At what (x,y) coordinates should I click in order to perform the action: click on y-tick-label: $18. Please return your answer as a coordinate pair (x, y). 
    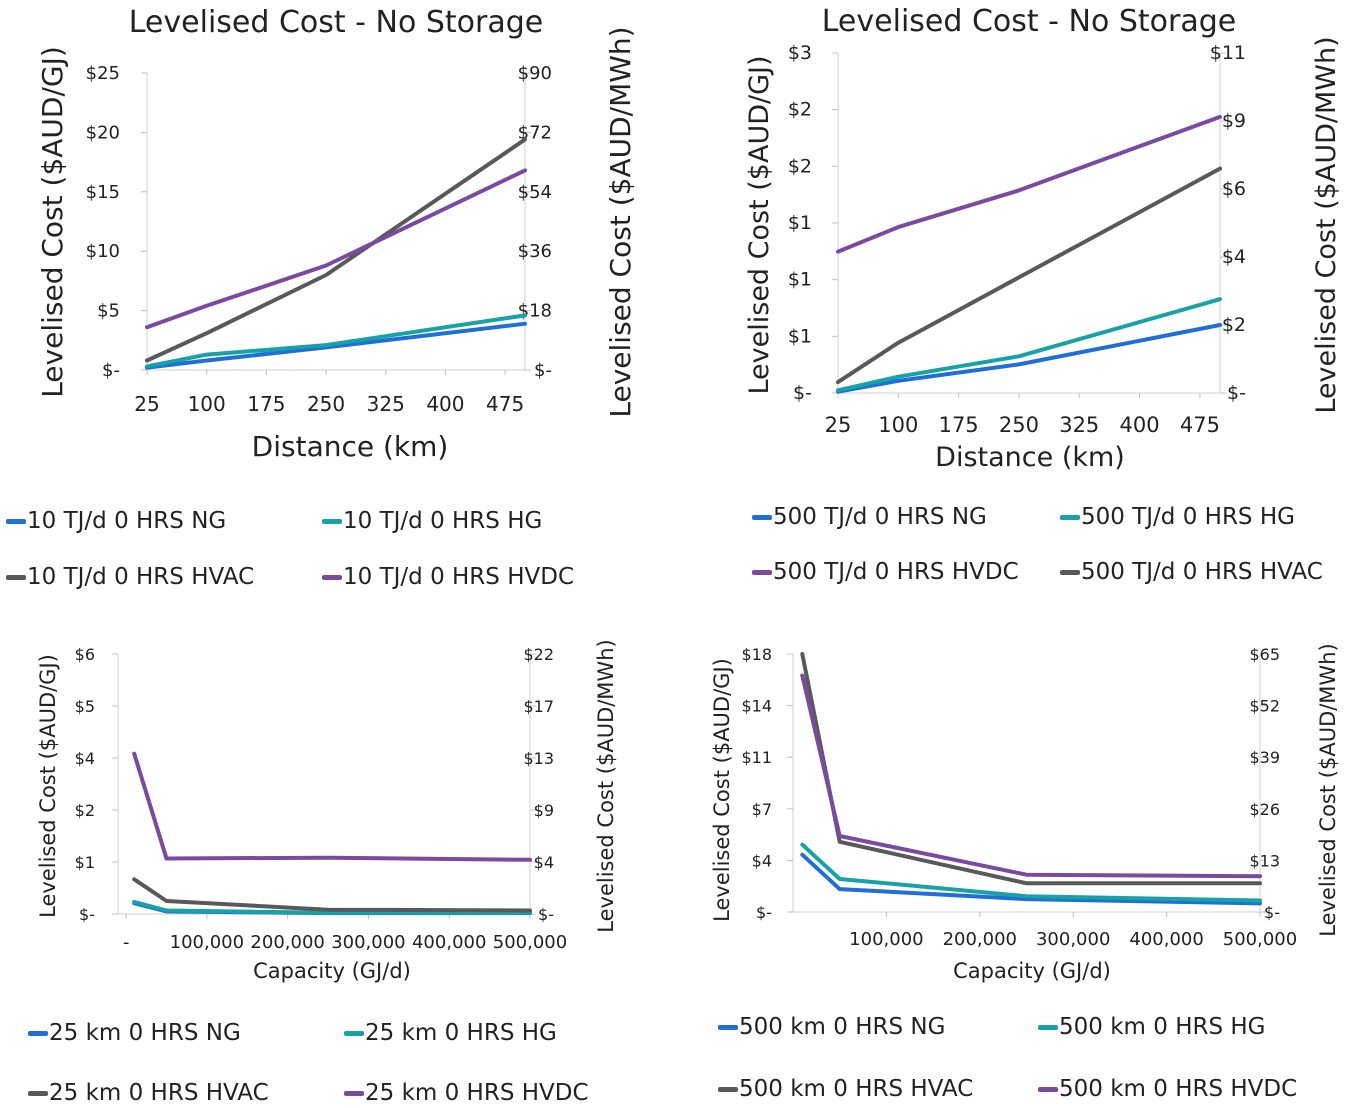
    Looking at the image, I should click on (756, 654).